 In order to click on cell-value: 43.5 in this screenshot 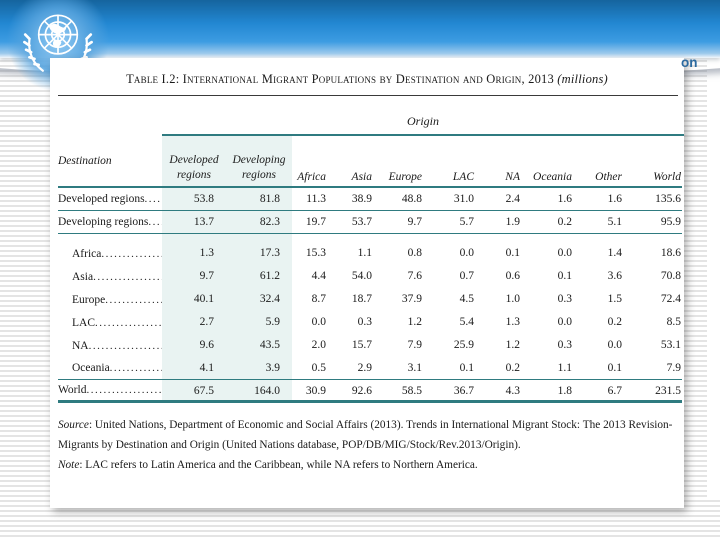, I will do `click(259, 345)`.